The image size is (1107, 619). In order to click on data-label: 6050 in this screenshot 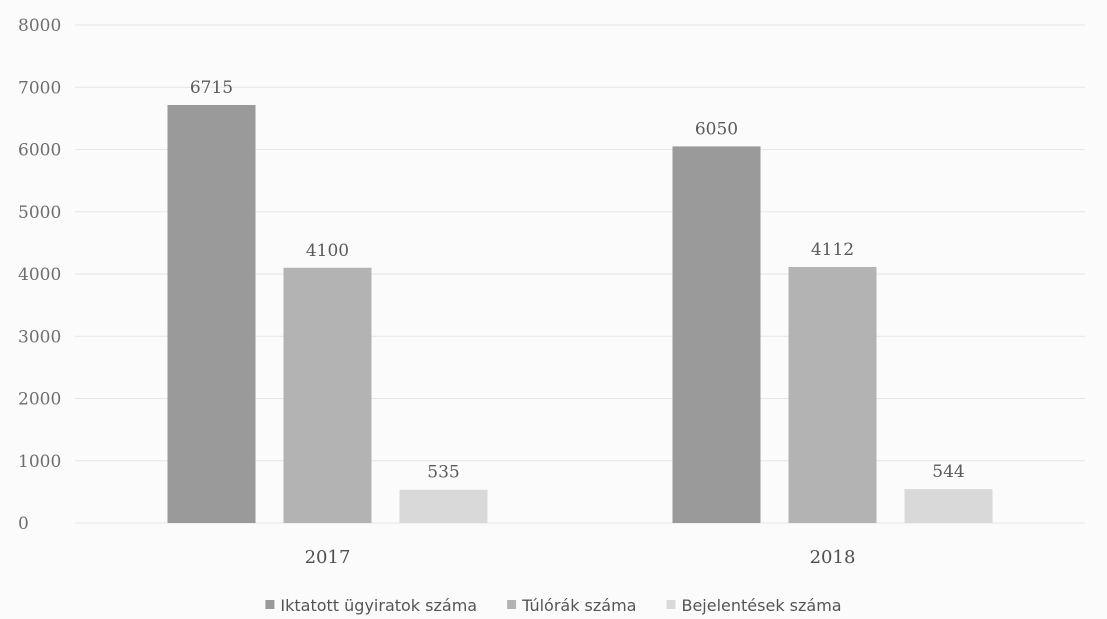, I will do `click(716, 129)`.